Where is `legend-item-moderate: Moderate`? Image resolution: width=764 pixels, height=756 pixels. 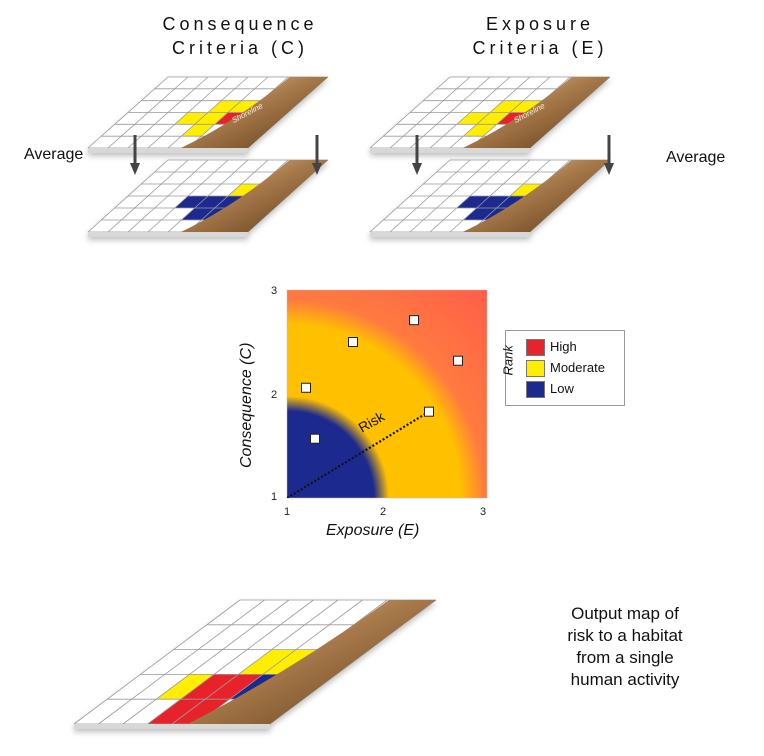
legend-item-moderate: Moderate is located at coordinates (565, 368).